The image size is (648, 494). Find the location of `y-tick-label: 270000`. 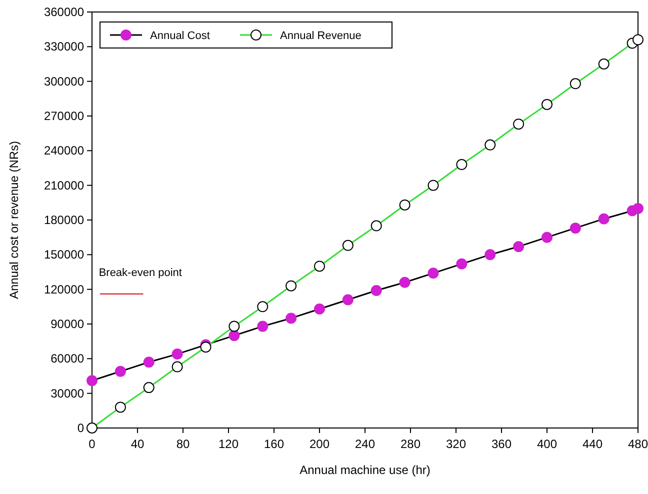

y-tick-label: 270000 is located at coordinates (64, 116).